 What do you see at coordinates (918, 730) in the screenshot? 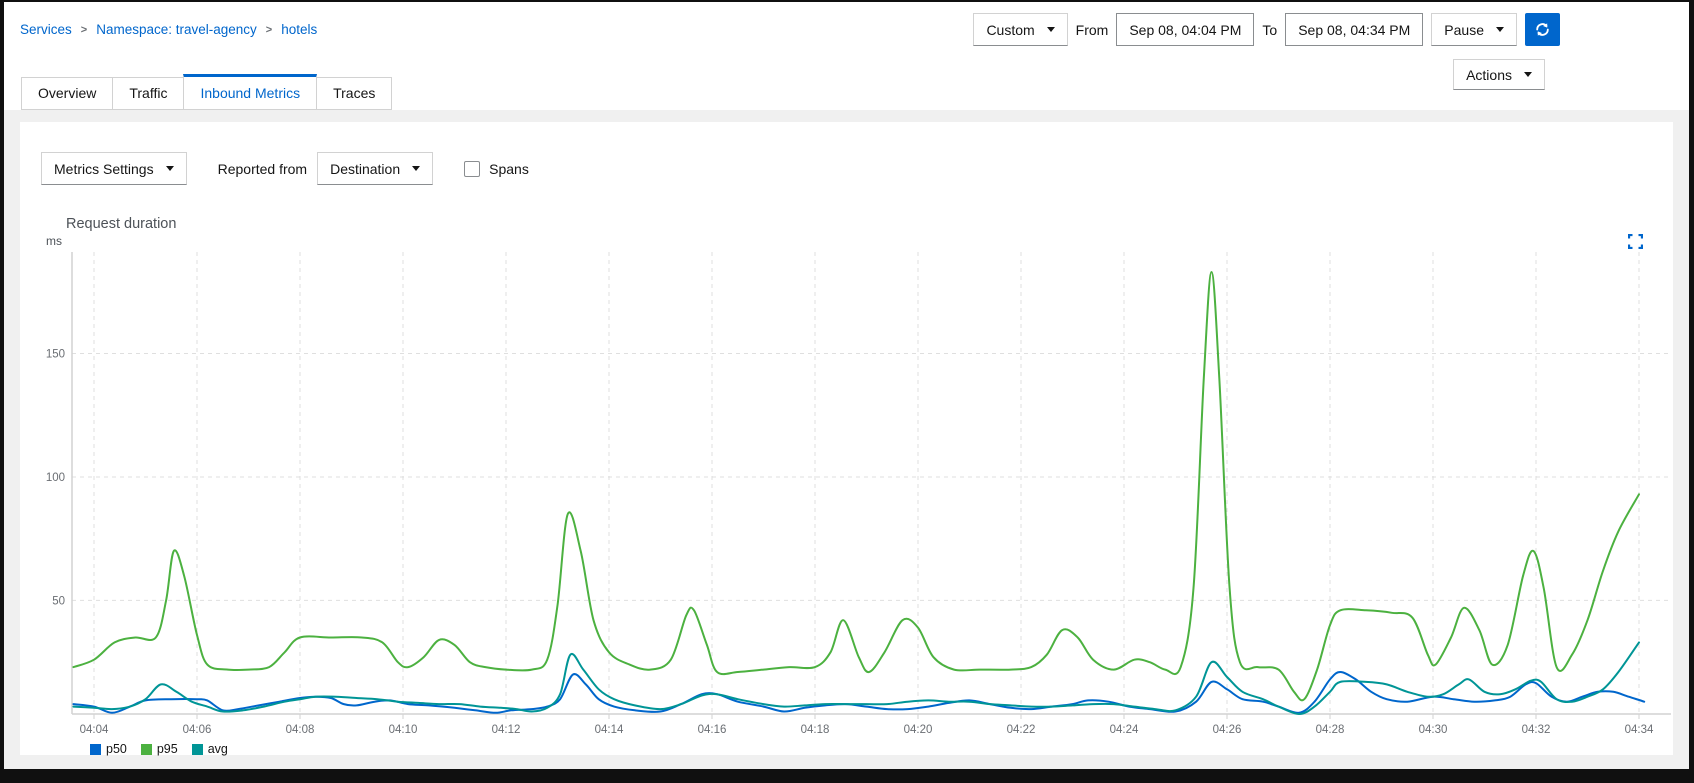
I see `x-tick-label: 04:20` at bounding box center [918, 730].